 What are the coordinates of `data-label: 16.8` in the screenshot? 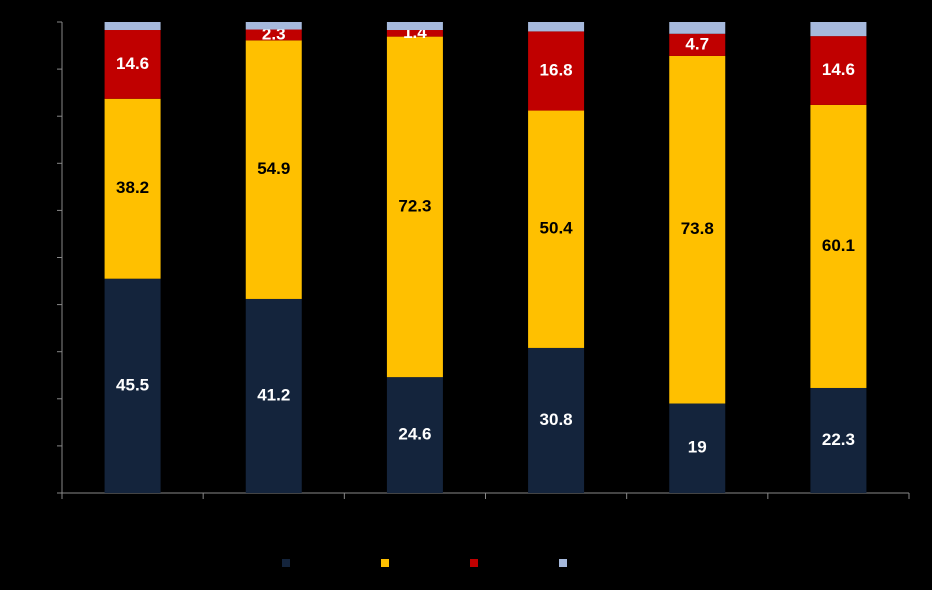 It's located at (556, 69).